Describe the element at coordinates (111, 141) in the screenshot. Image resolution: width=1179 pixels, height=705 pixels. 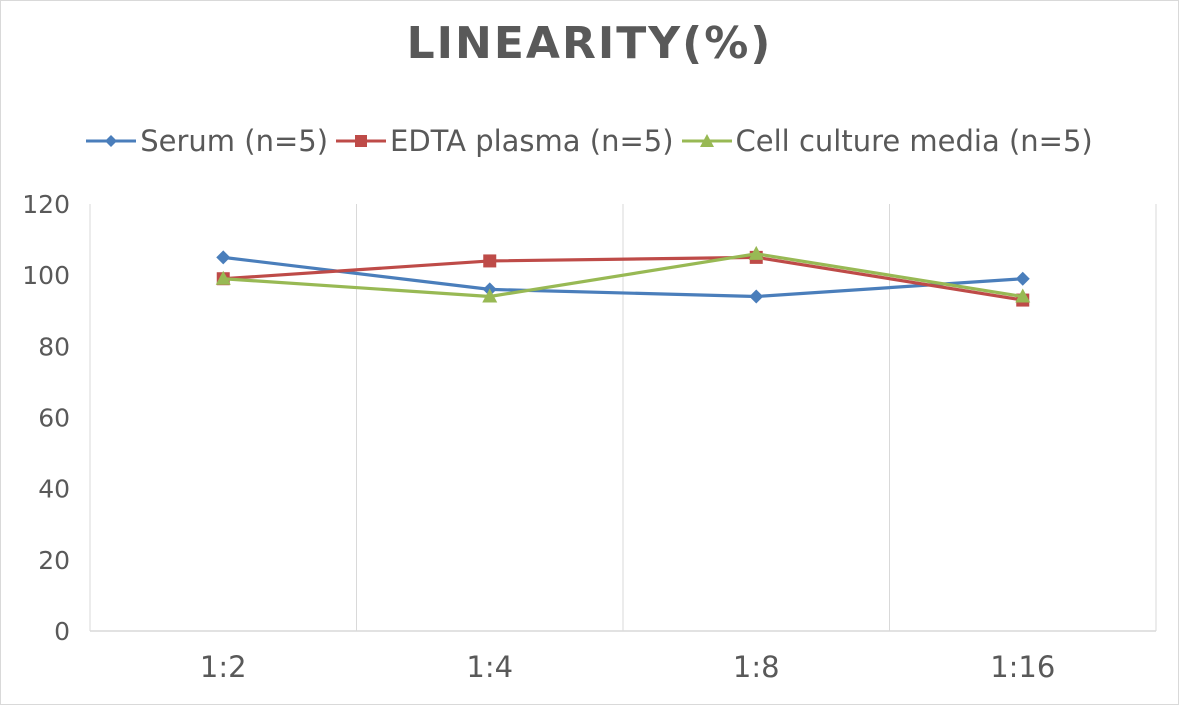
I see `legend-swatch-serum` at that location.